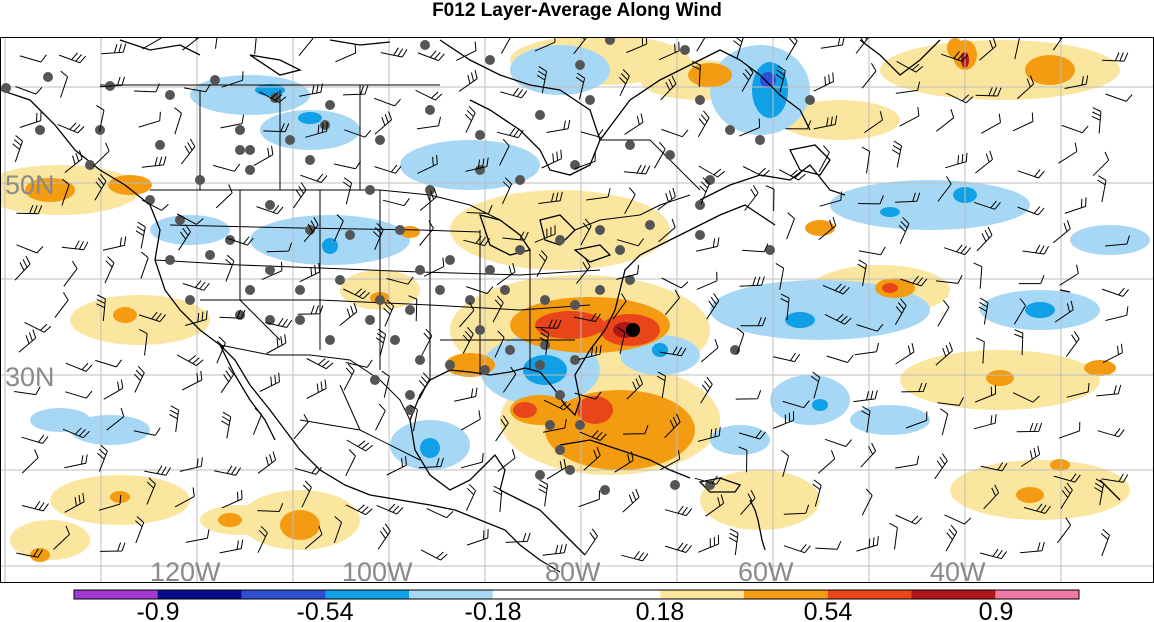 This screenshot has height=622, width=1154. I want to click on lon-label-40w: 40W, so click(958, 572).